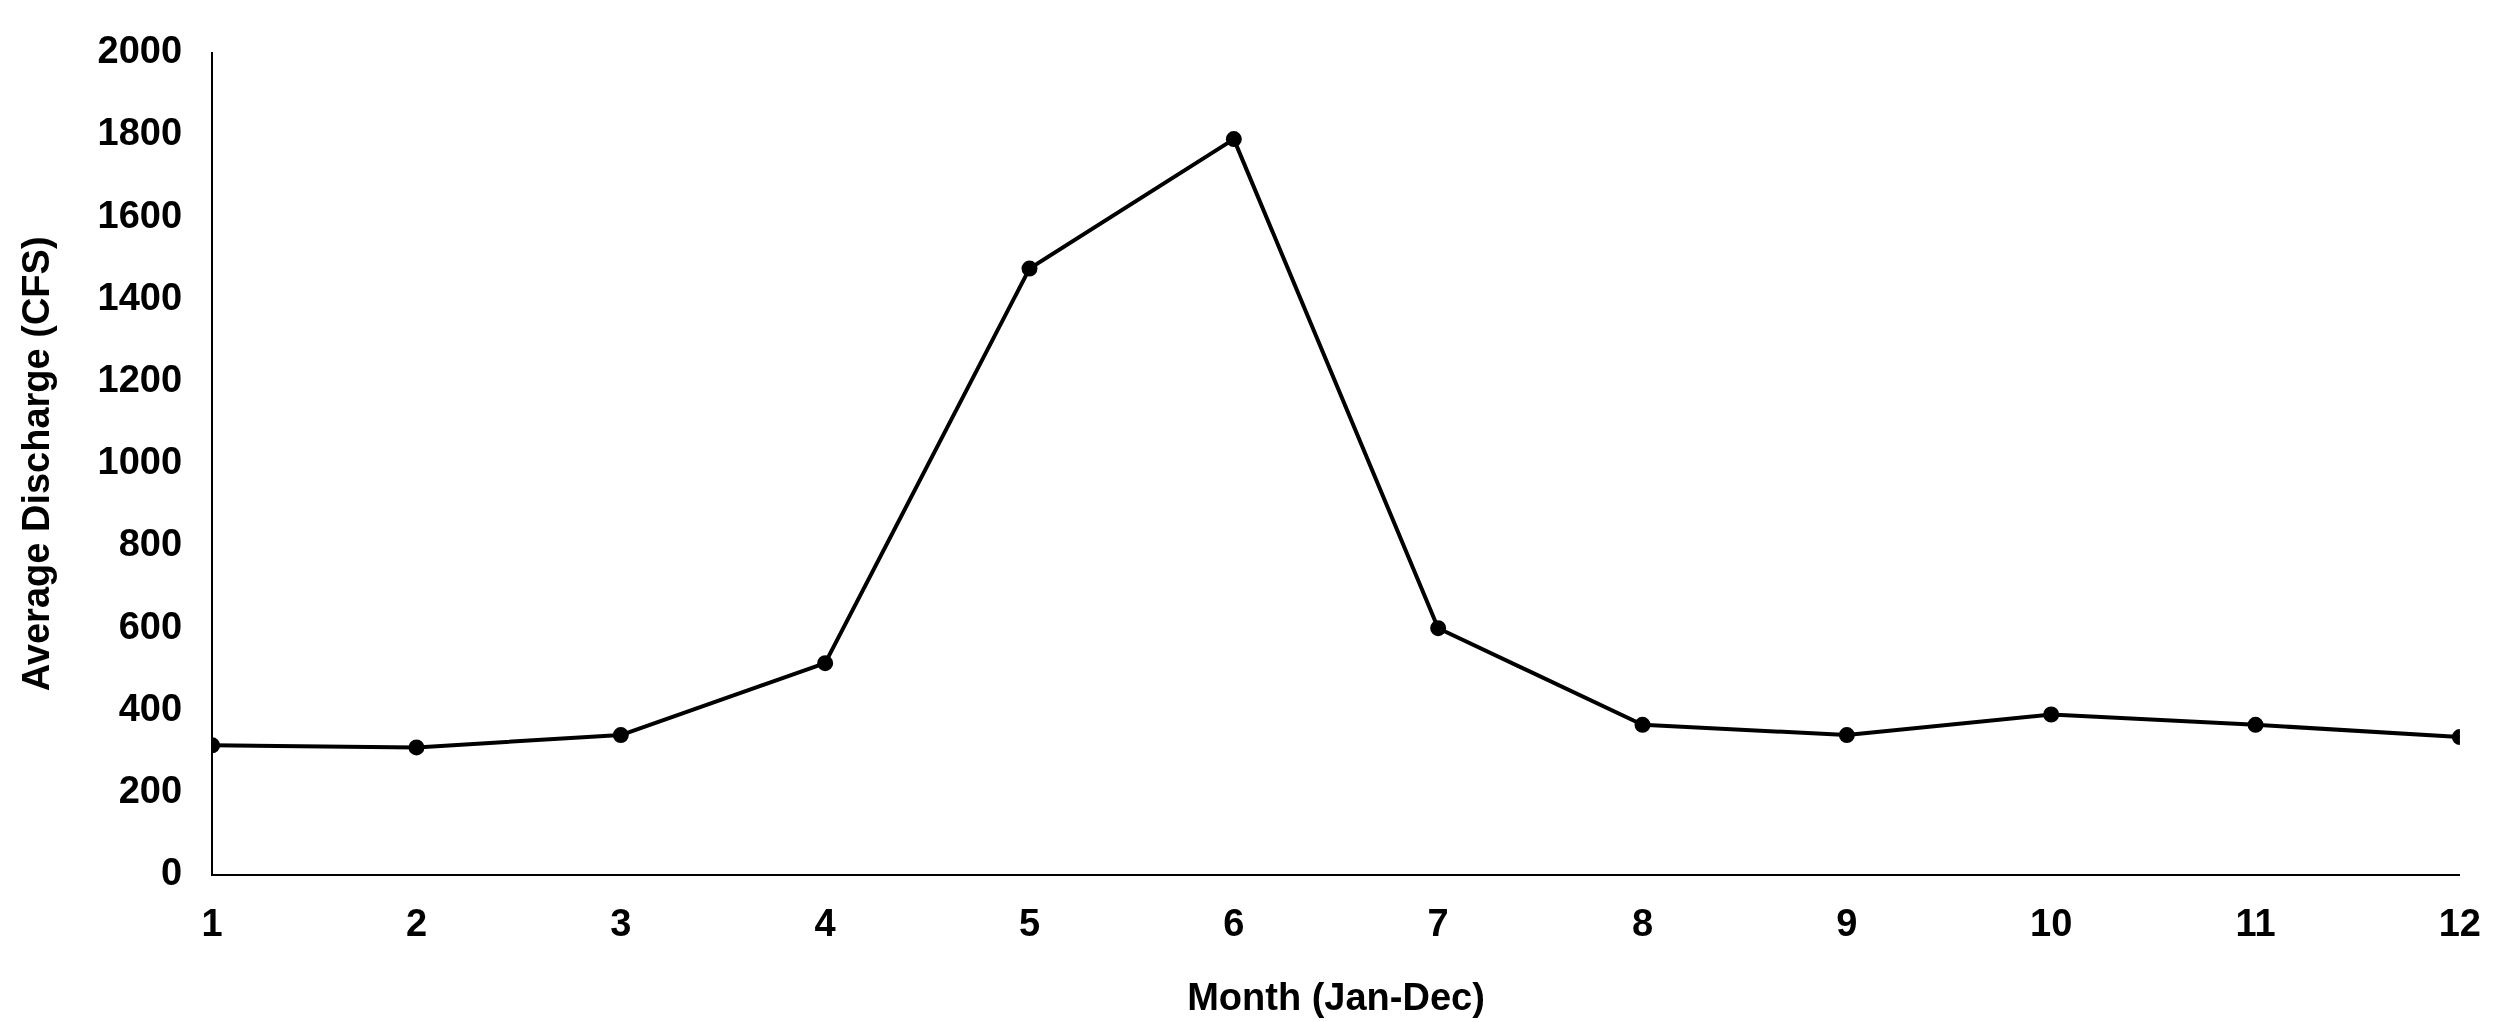  What do you see at coordinates (140, 461) in the screenshot?
I see `y-tick-label: 1000` at bounding box center [140, 461].